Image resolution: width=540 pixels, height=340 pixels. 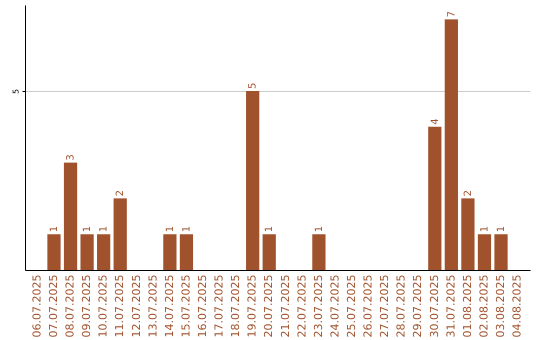 I want to click on x-tick-label: 23.07.2025, so click(x=318, y=306).